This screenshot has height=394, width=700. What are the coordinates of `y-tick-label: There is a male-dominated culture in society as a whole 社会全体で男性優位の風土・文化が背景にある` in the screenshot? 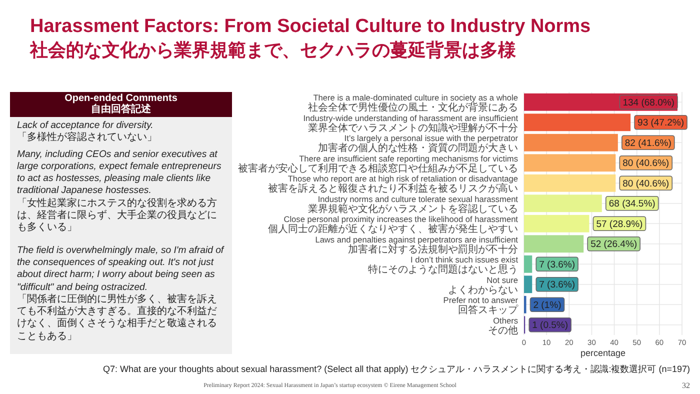 It's located at (413, 103).